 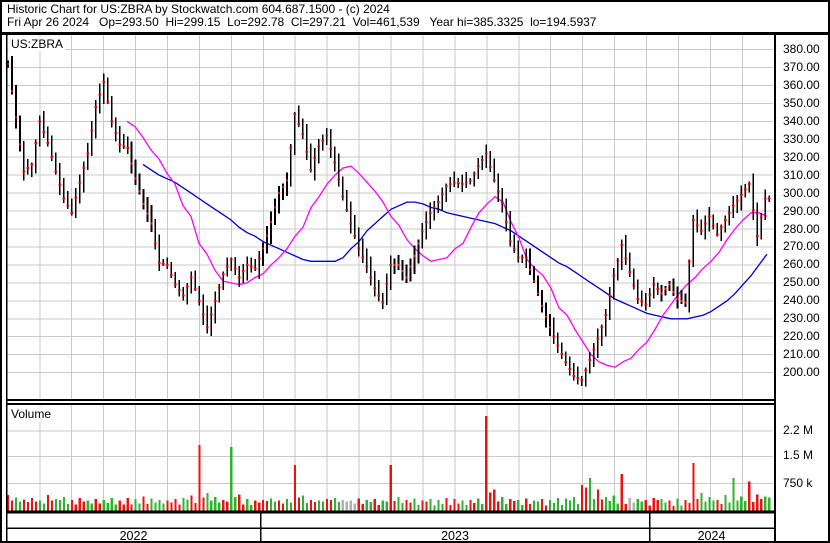 What do you see at coordinates (801, 318) in the screenshot?
I see `price-axis-label: 230.00` at bounding box center [801, 318].